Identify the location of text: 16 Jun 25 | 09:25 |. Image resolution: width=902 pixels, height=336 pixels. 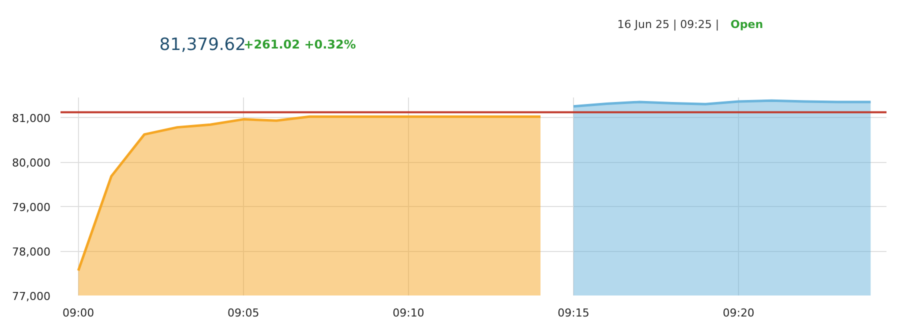
(668, 24).